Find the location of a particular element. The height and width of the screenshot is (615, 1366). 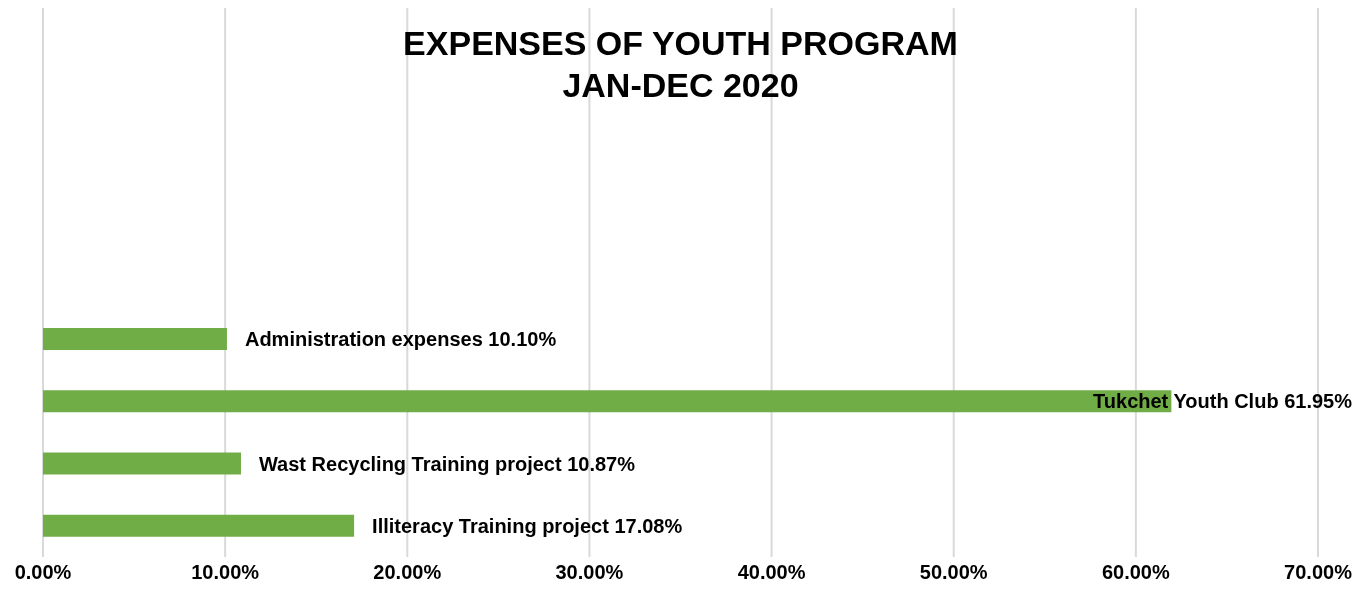

category-label: Tukchet Youth Club 61.95% is located at coordinates (1222, 401).